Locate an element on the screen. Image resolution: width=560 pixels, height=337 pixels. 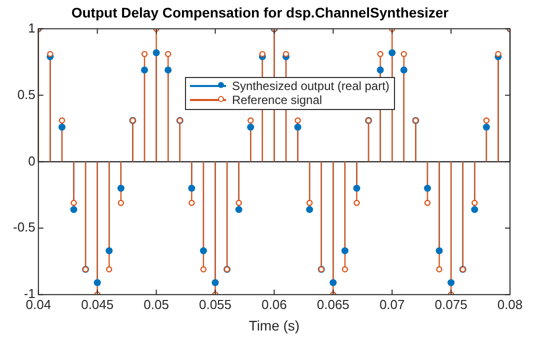
x-tick-label: 0.05 is located at coordinates (156, 304).